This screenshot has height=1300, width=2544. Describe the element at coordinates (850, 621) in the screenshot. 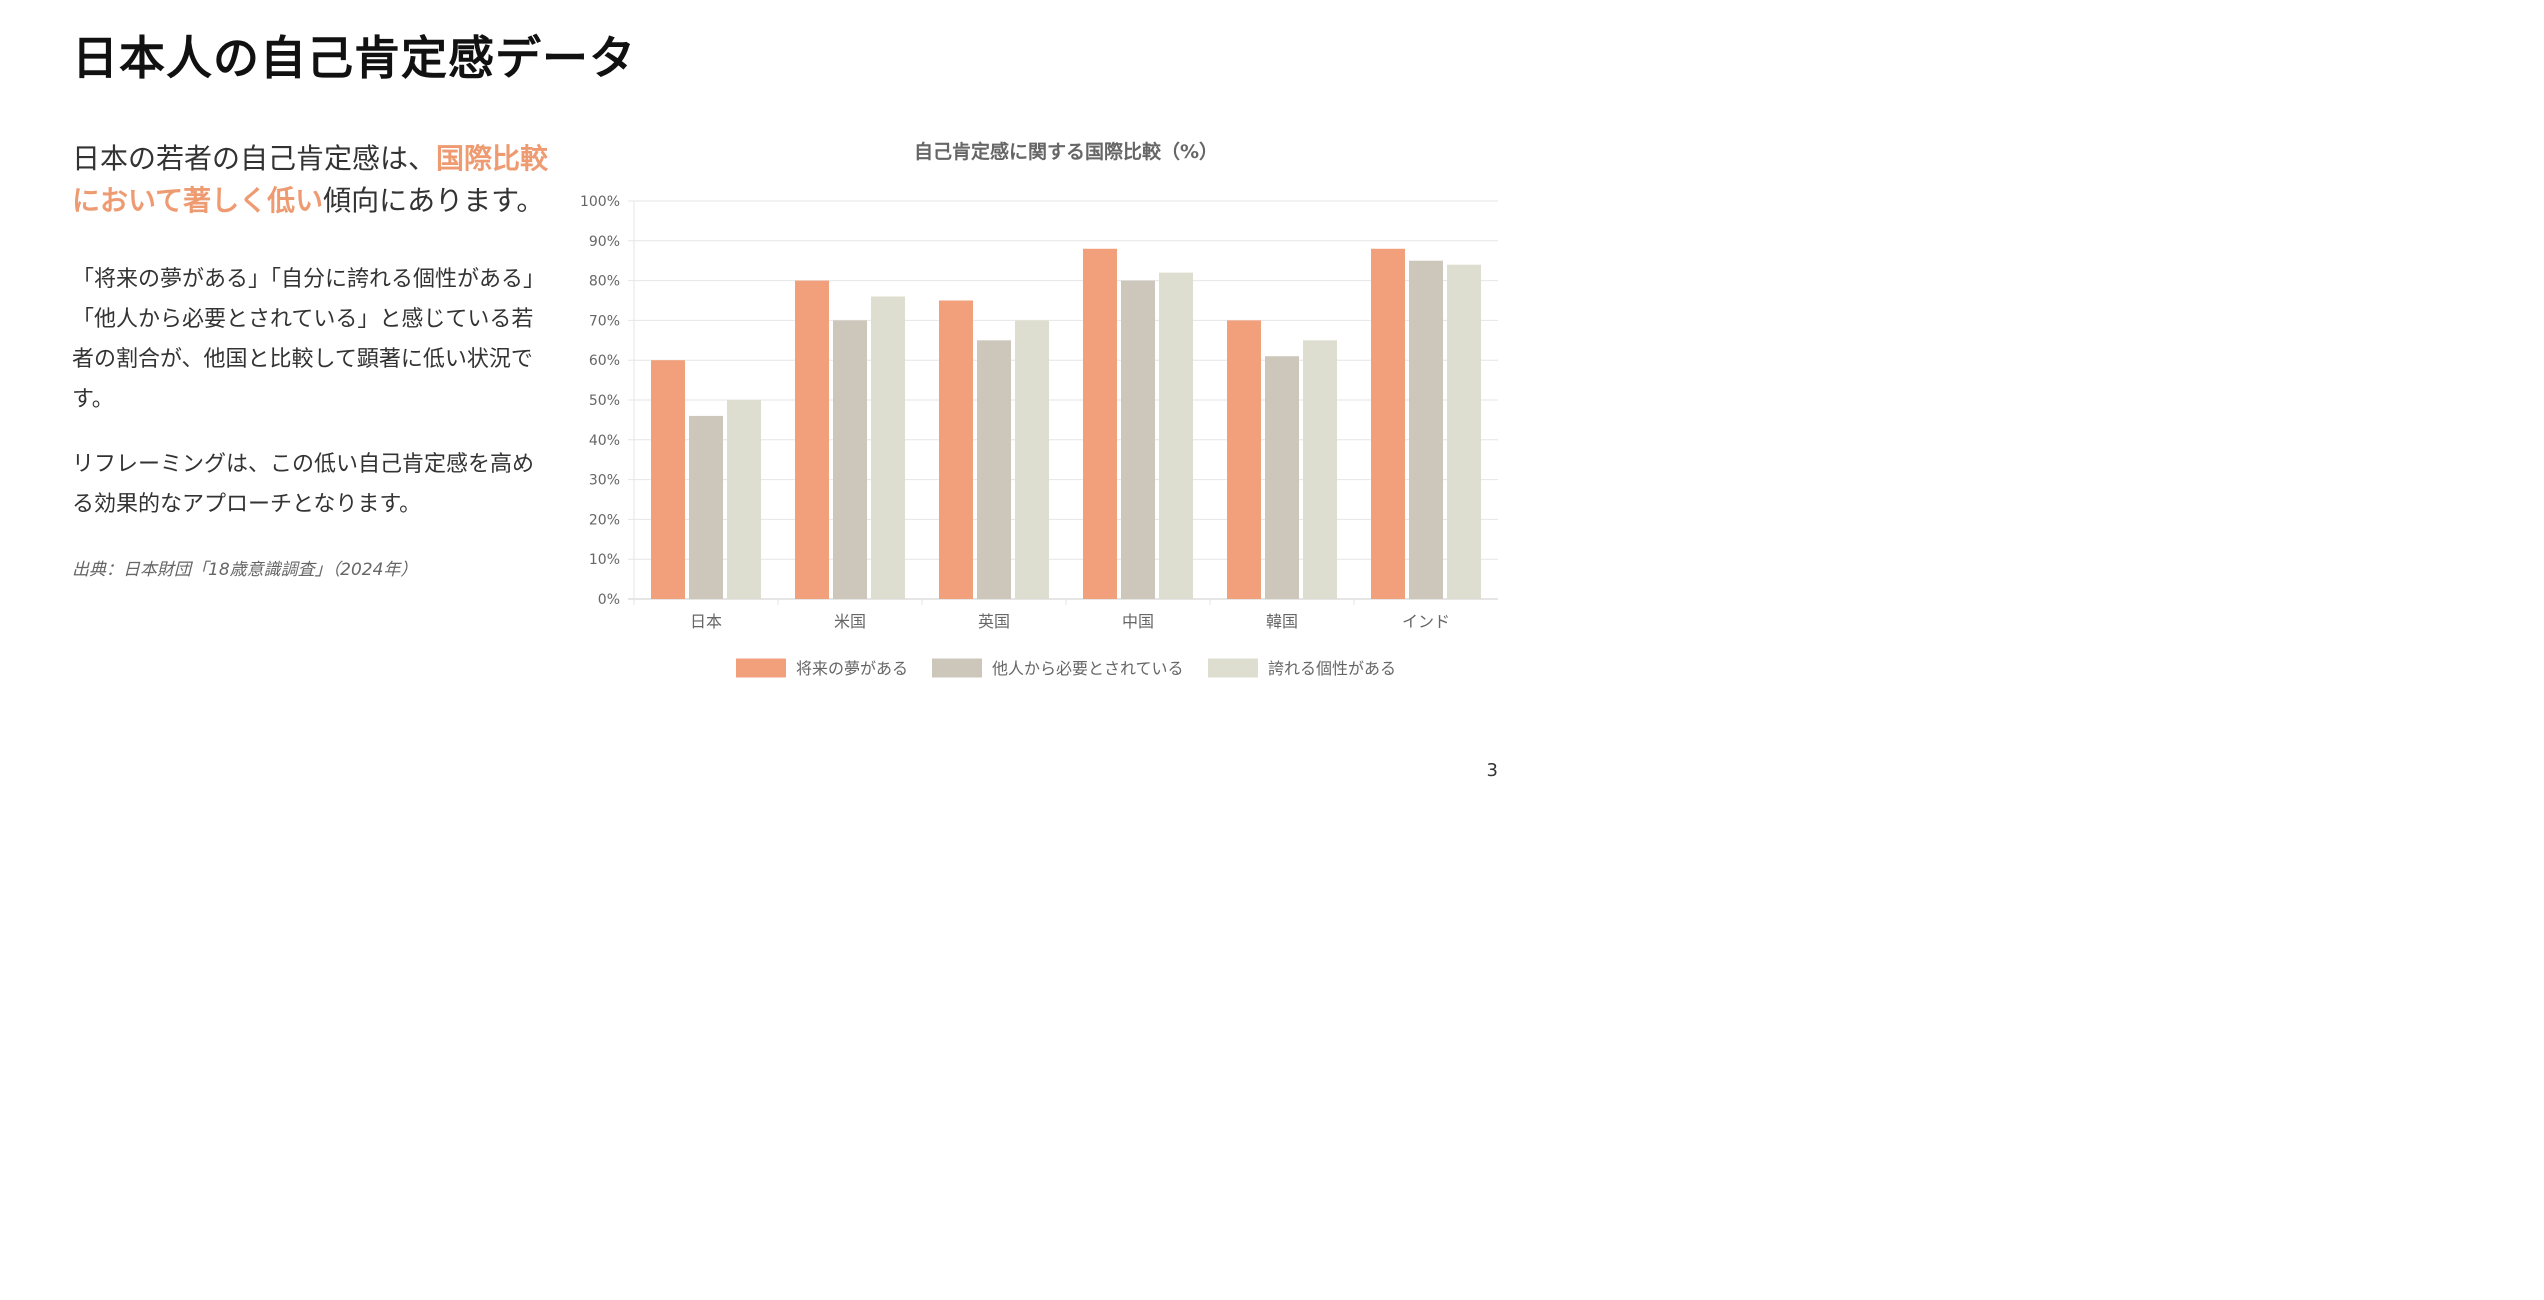

I see `x-tick-label: 米国` at that location.